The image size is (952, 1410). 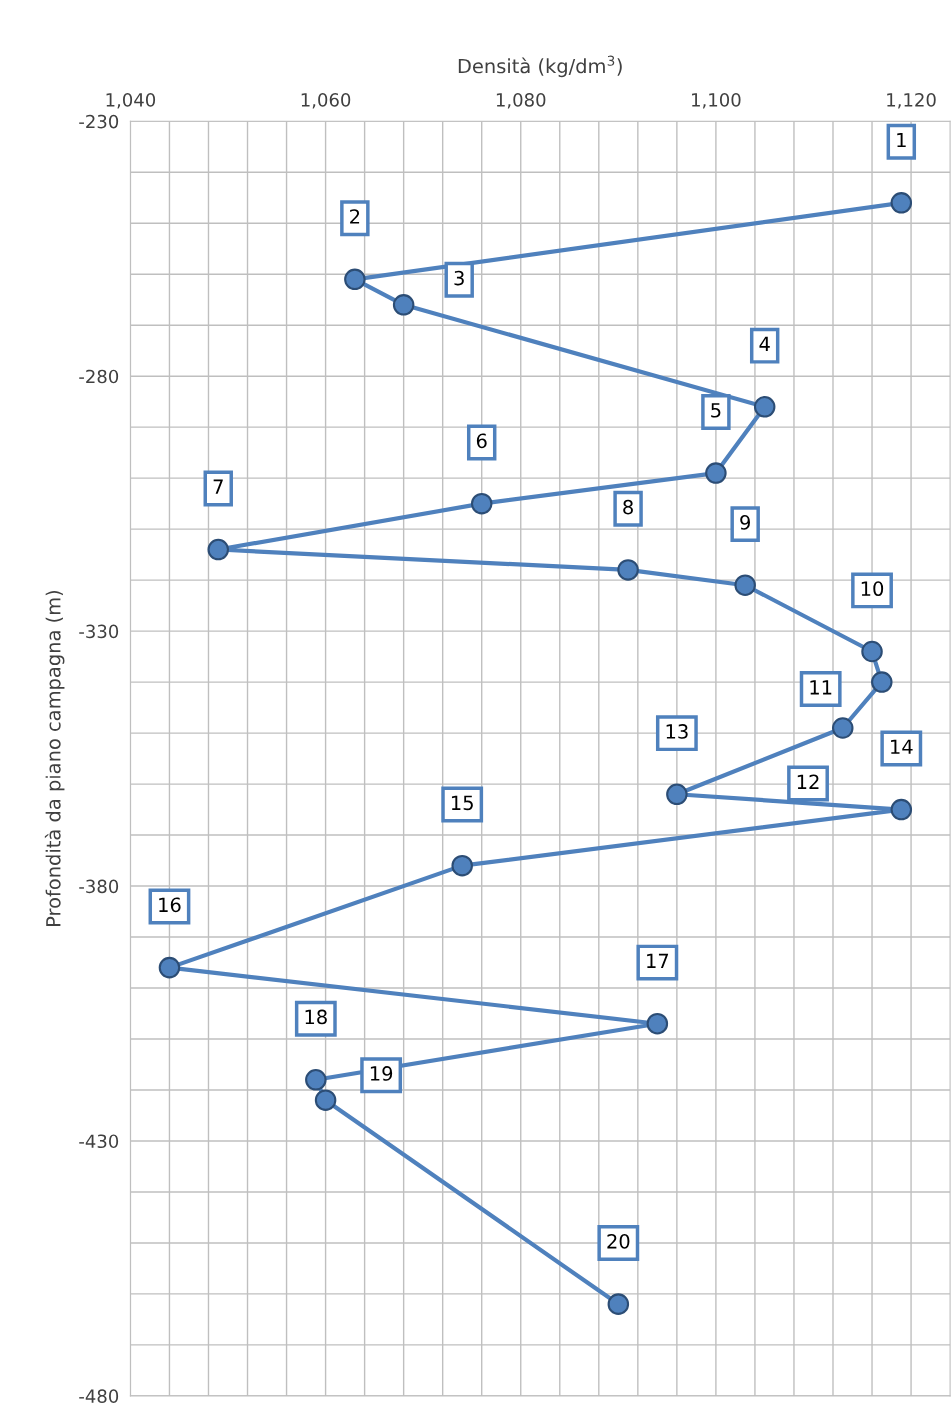 I want to click on x-tick-label: 1,040, so click(x=131, y=100).